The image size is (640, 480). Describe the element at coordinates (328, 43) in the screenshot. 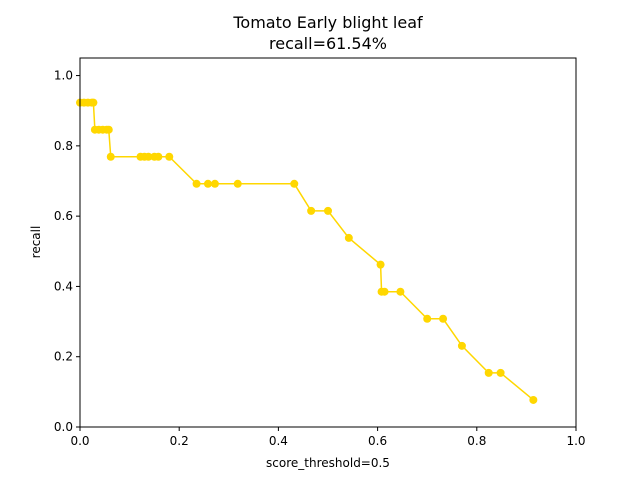

I see `chart-subtitle: recall=61.54%` at that location.